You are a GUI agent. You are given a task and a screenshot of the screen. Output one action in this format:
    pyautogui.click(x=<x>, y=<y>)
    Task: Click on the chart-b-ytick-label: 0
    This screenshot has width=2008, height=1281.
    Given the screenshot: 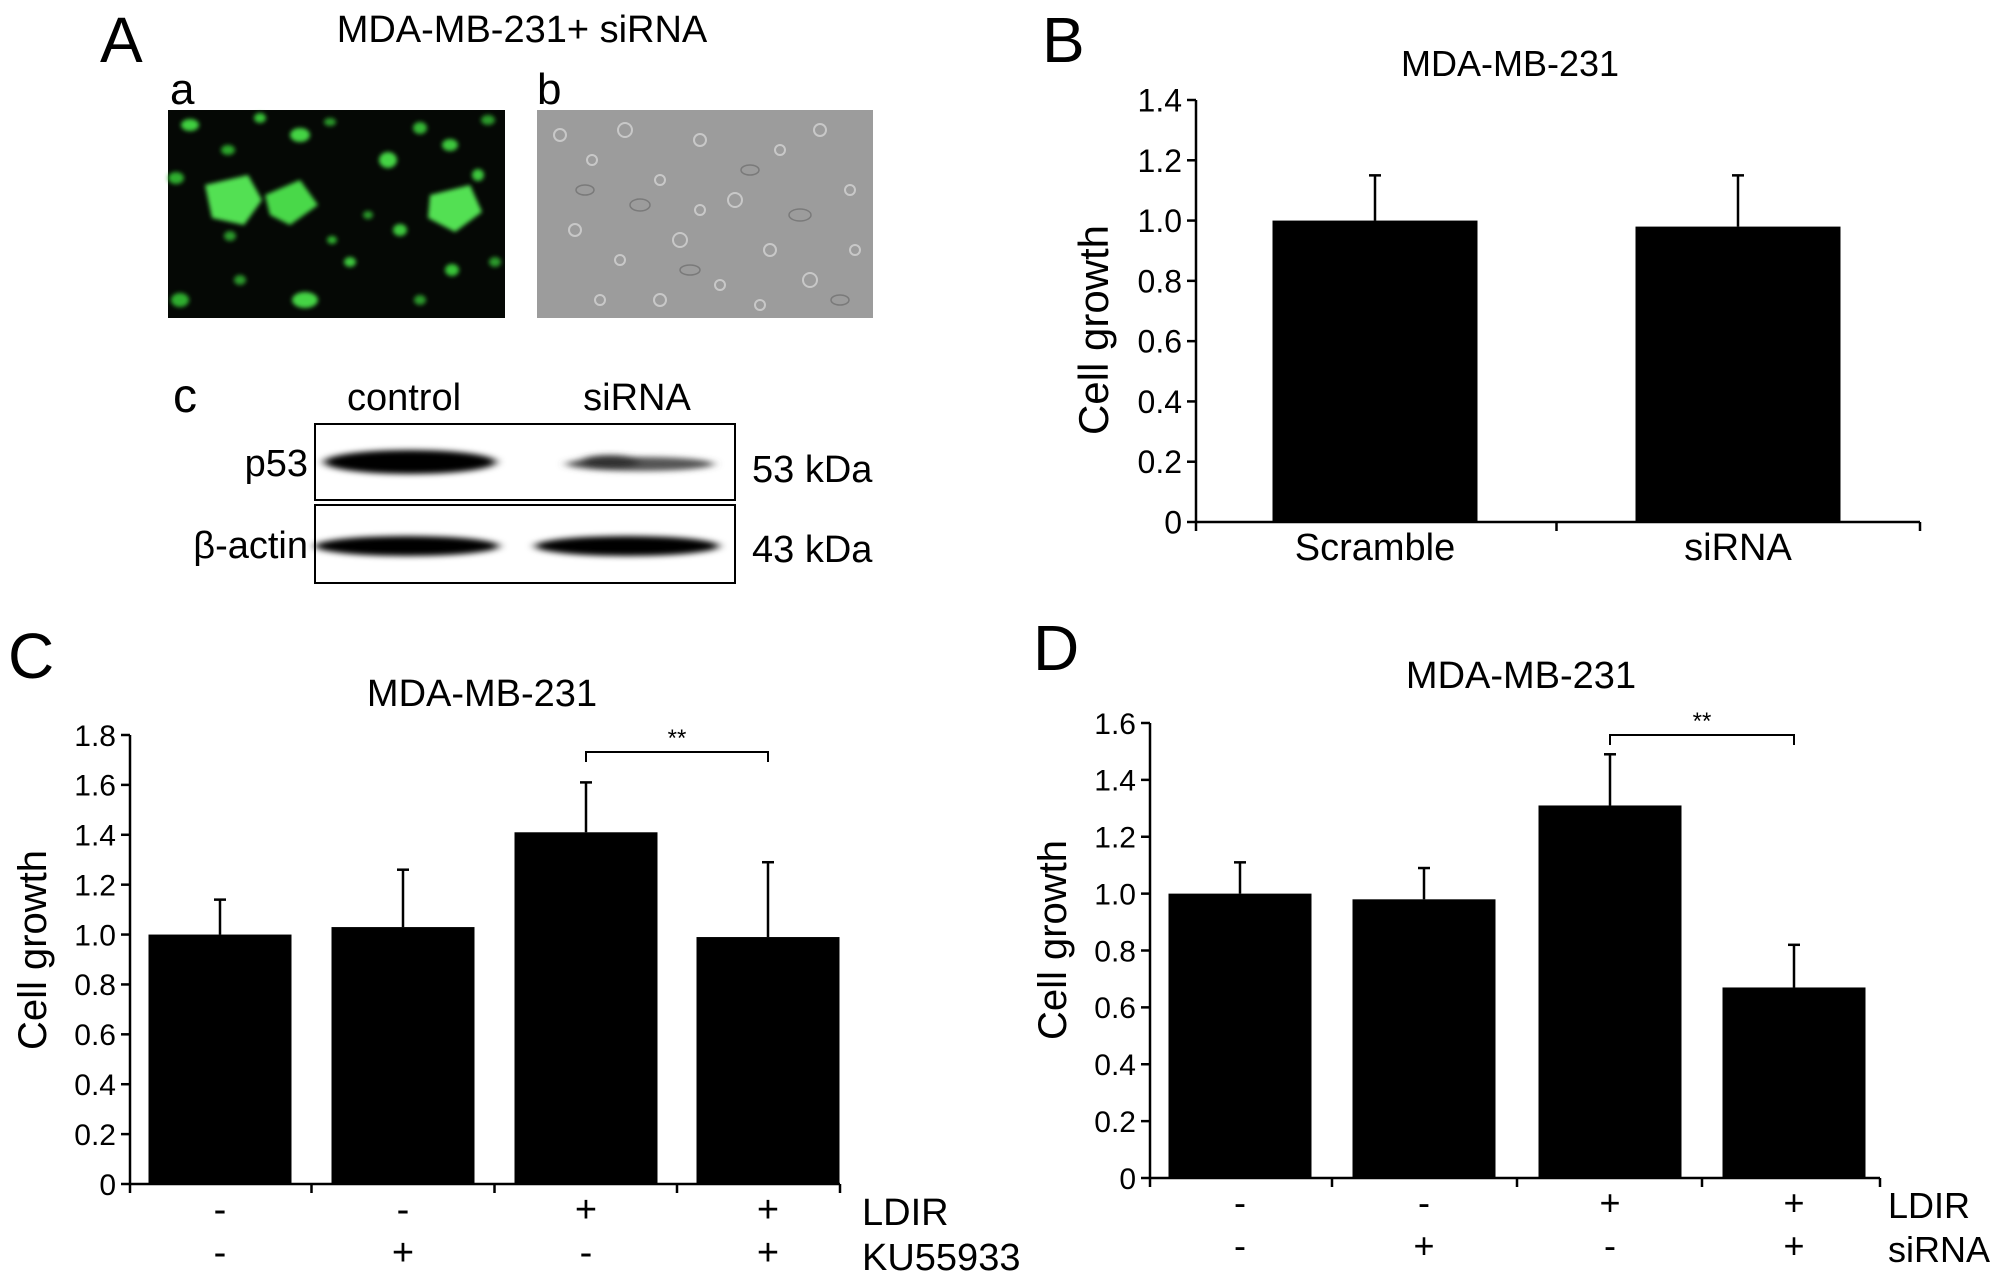 What is the action you would take?
    pyautogui.click(x=1173, y=523)
    